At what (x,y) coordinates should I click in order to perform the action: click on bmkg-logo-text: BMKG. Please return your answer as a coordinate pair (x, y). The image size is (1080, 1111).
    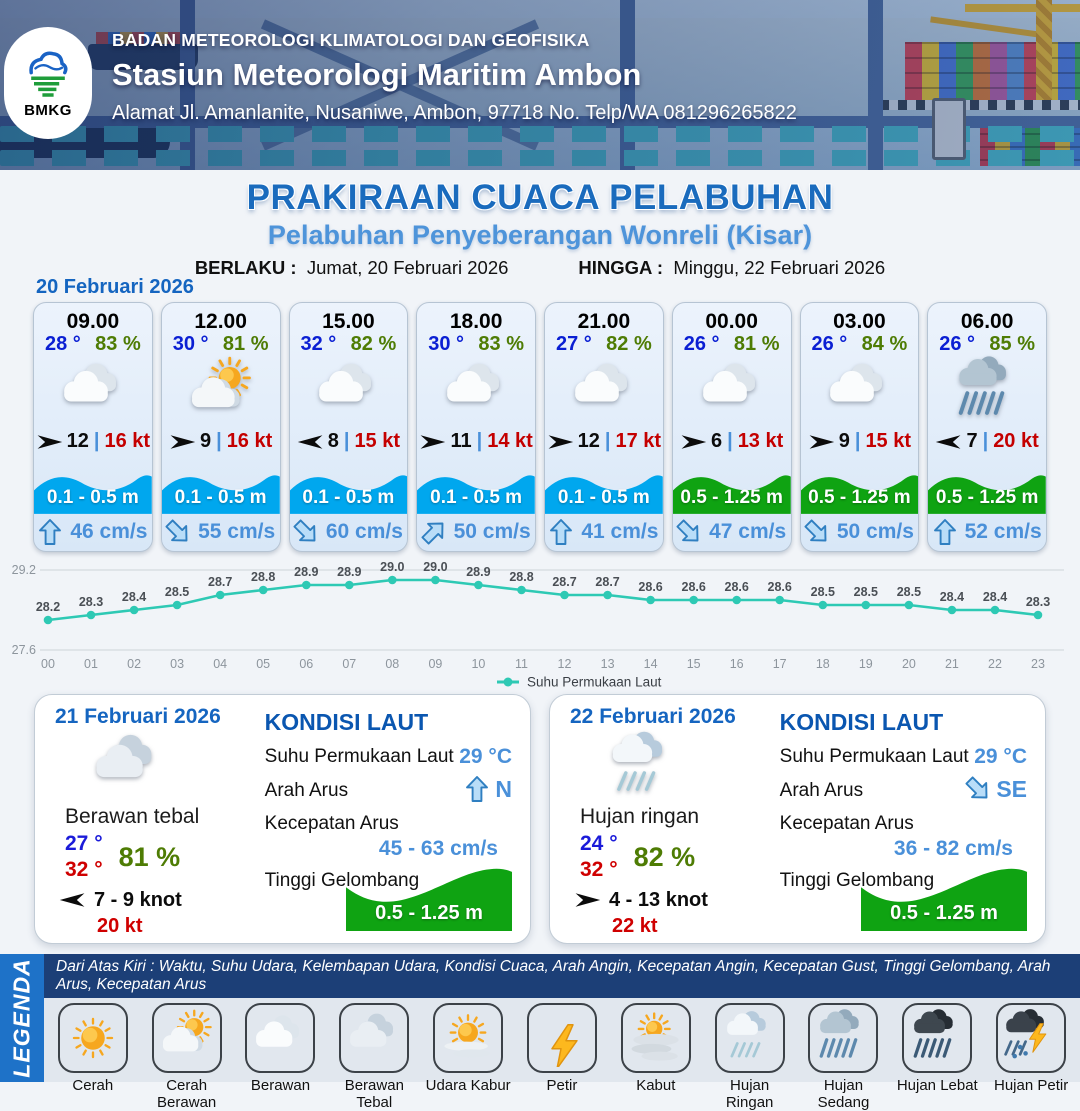
    Looking at the image, I should click on (48, 110).